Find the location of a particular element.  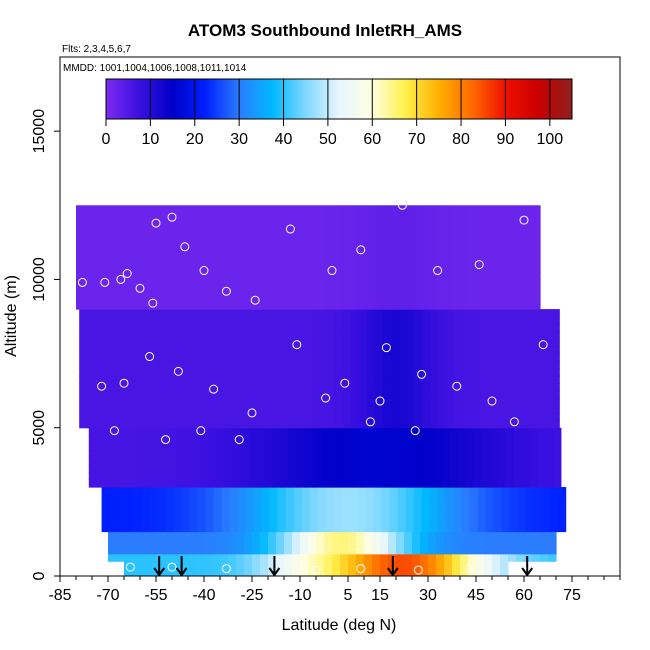

colorbar-tick-label: 60 is located at coordinates (372, 139).